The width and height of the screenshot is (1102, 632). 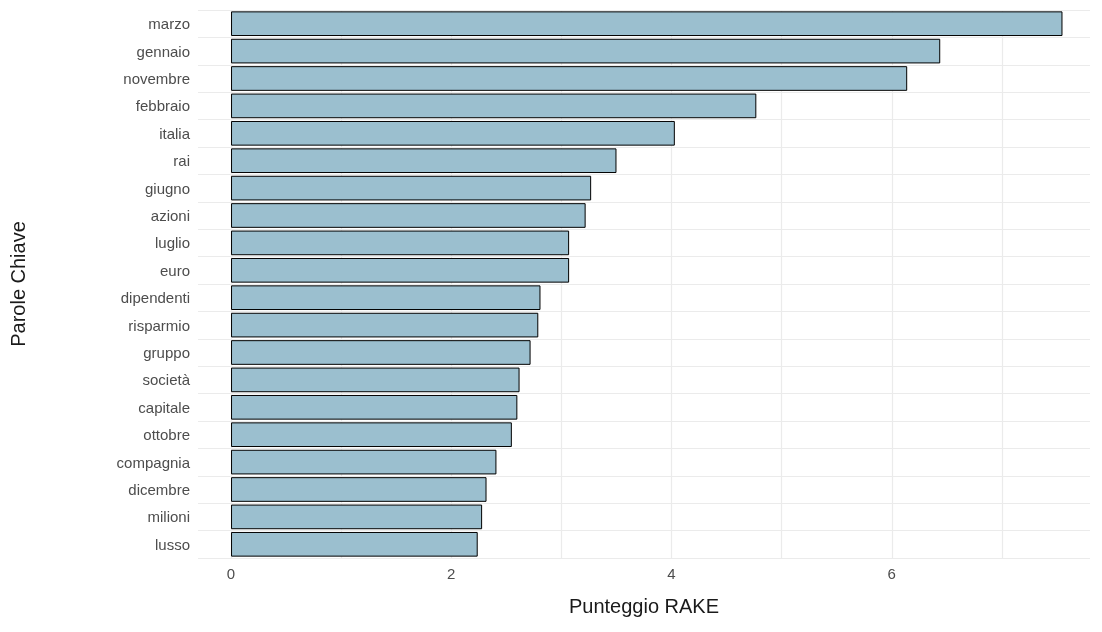 What do you see at coordinates (231, 573) in the screenshot?
I see `x-tick-label: 0` at bounding box center [231, 573].